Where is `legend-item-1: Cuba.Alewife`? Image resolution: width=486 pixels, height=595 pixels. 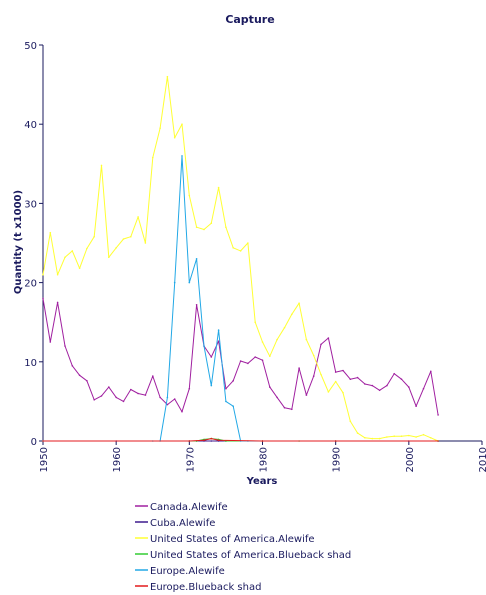
legend-item-1: Cuba.Alewife is located at coordinates (175, 523).